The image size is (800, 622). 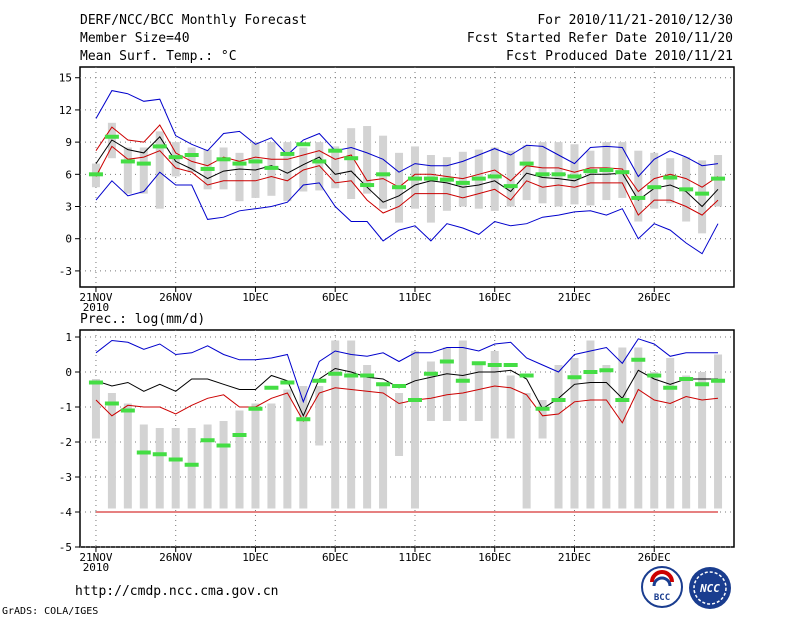 What do you see at coordinates (407, 134) in the screenshot?
I see `temp-series-upper` at bounding box center [407, 134].